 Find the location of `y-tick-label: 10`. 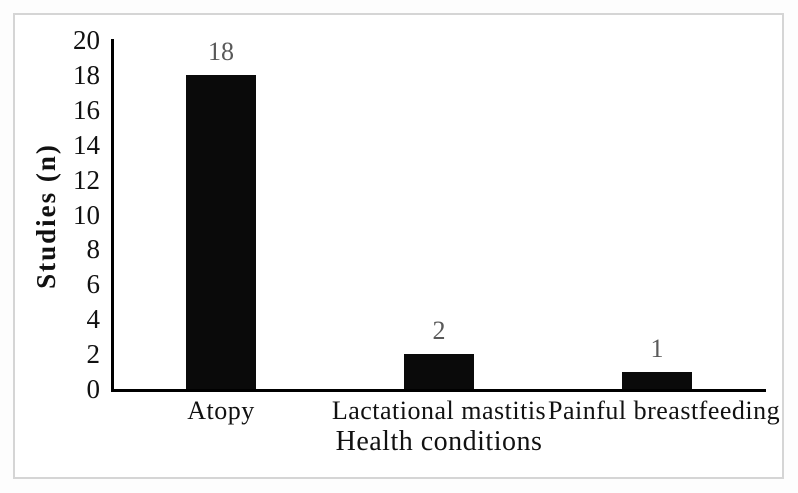

y-tick-label: 10 is located at coordinates (86, 214).